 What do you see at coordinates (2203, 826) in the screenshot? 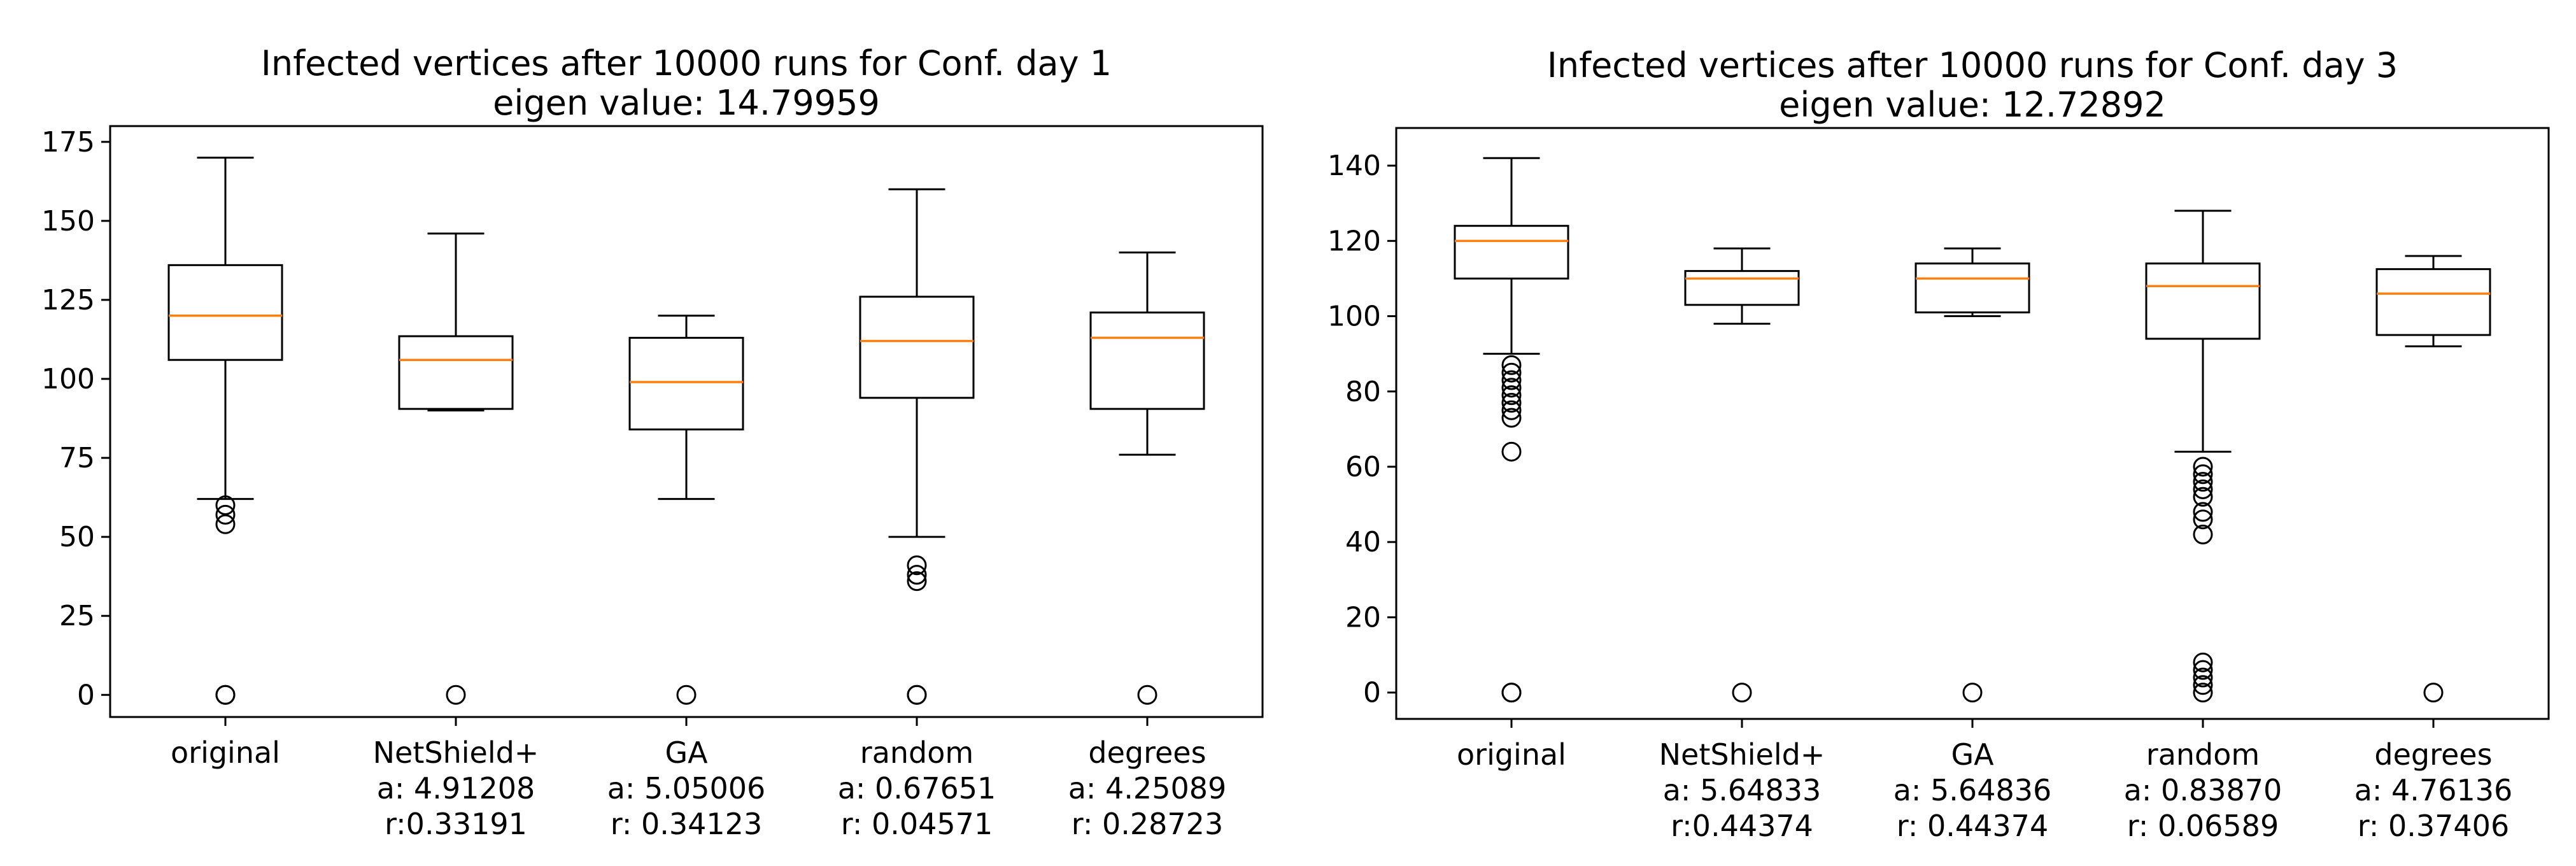
I see `x-tick-label: r: 0.06589` at bounding box center [2203, 826].